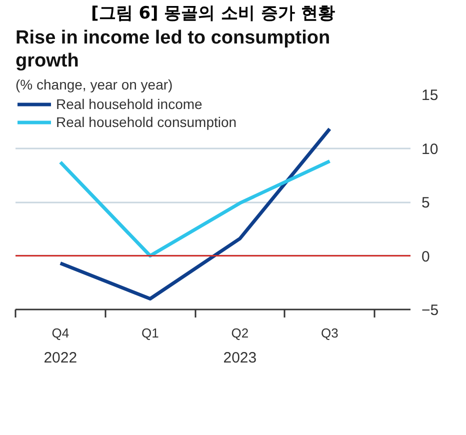  Describe the element at coordinates (430, 95) in the screenshot. I see `y-tick-label: 15` at that location.